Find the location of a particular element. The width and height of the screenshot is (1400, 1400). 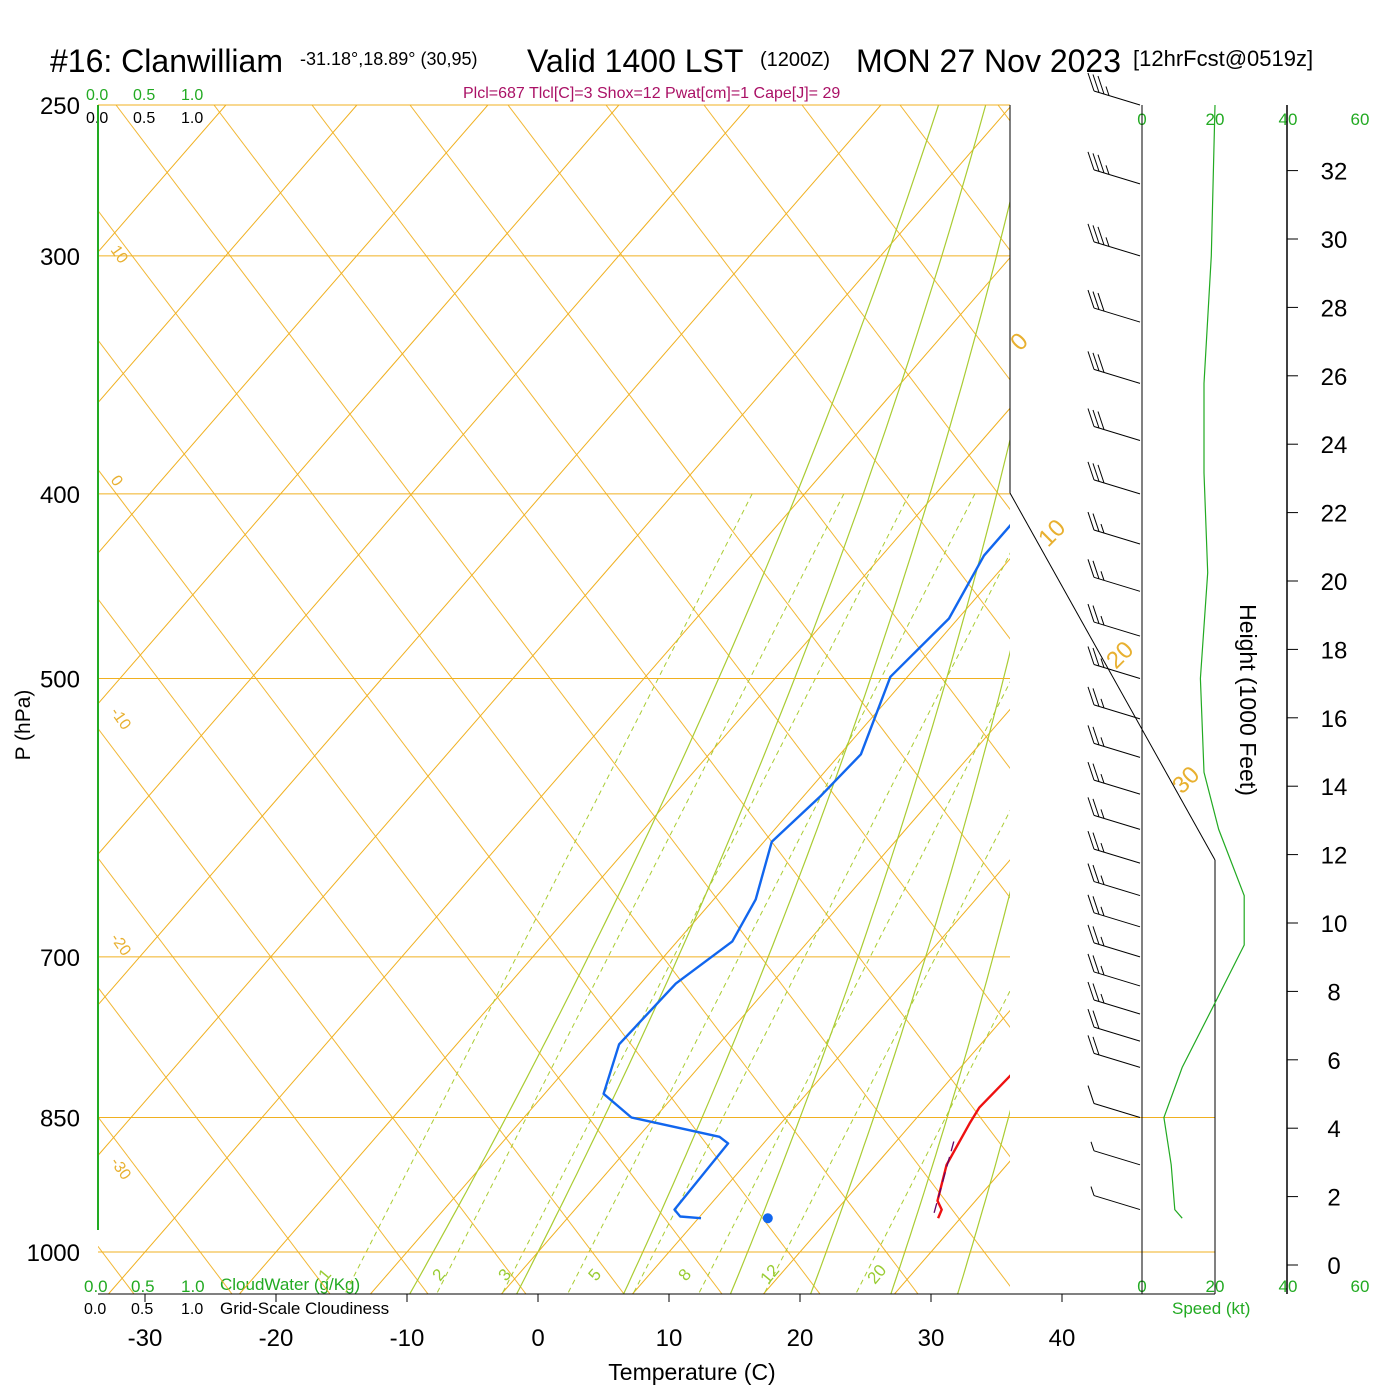

pressure-label-1000: 1000 is located at coordinates (53, 1253).